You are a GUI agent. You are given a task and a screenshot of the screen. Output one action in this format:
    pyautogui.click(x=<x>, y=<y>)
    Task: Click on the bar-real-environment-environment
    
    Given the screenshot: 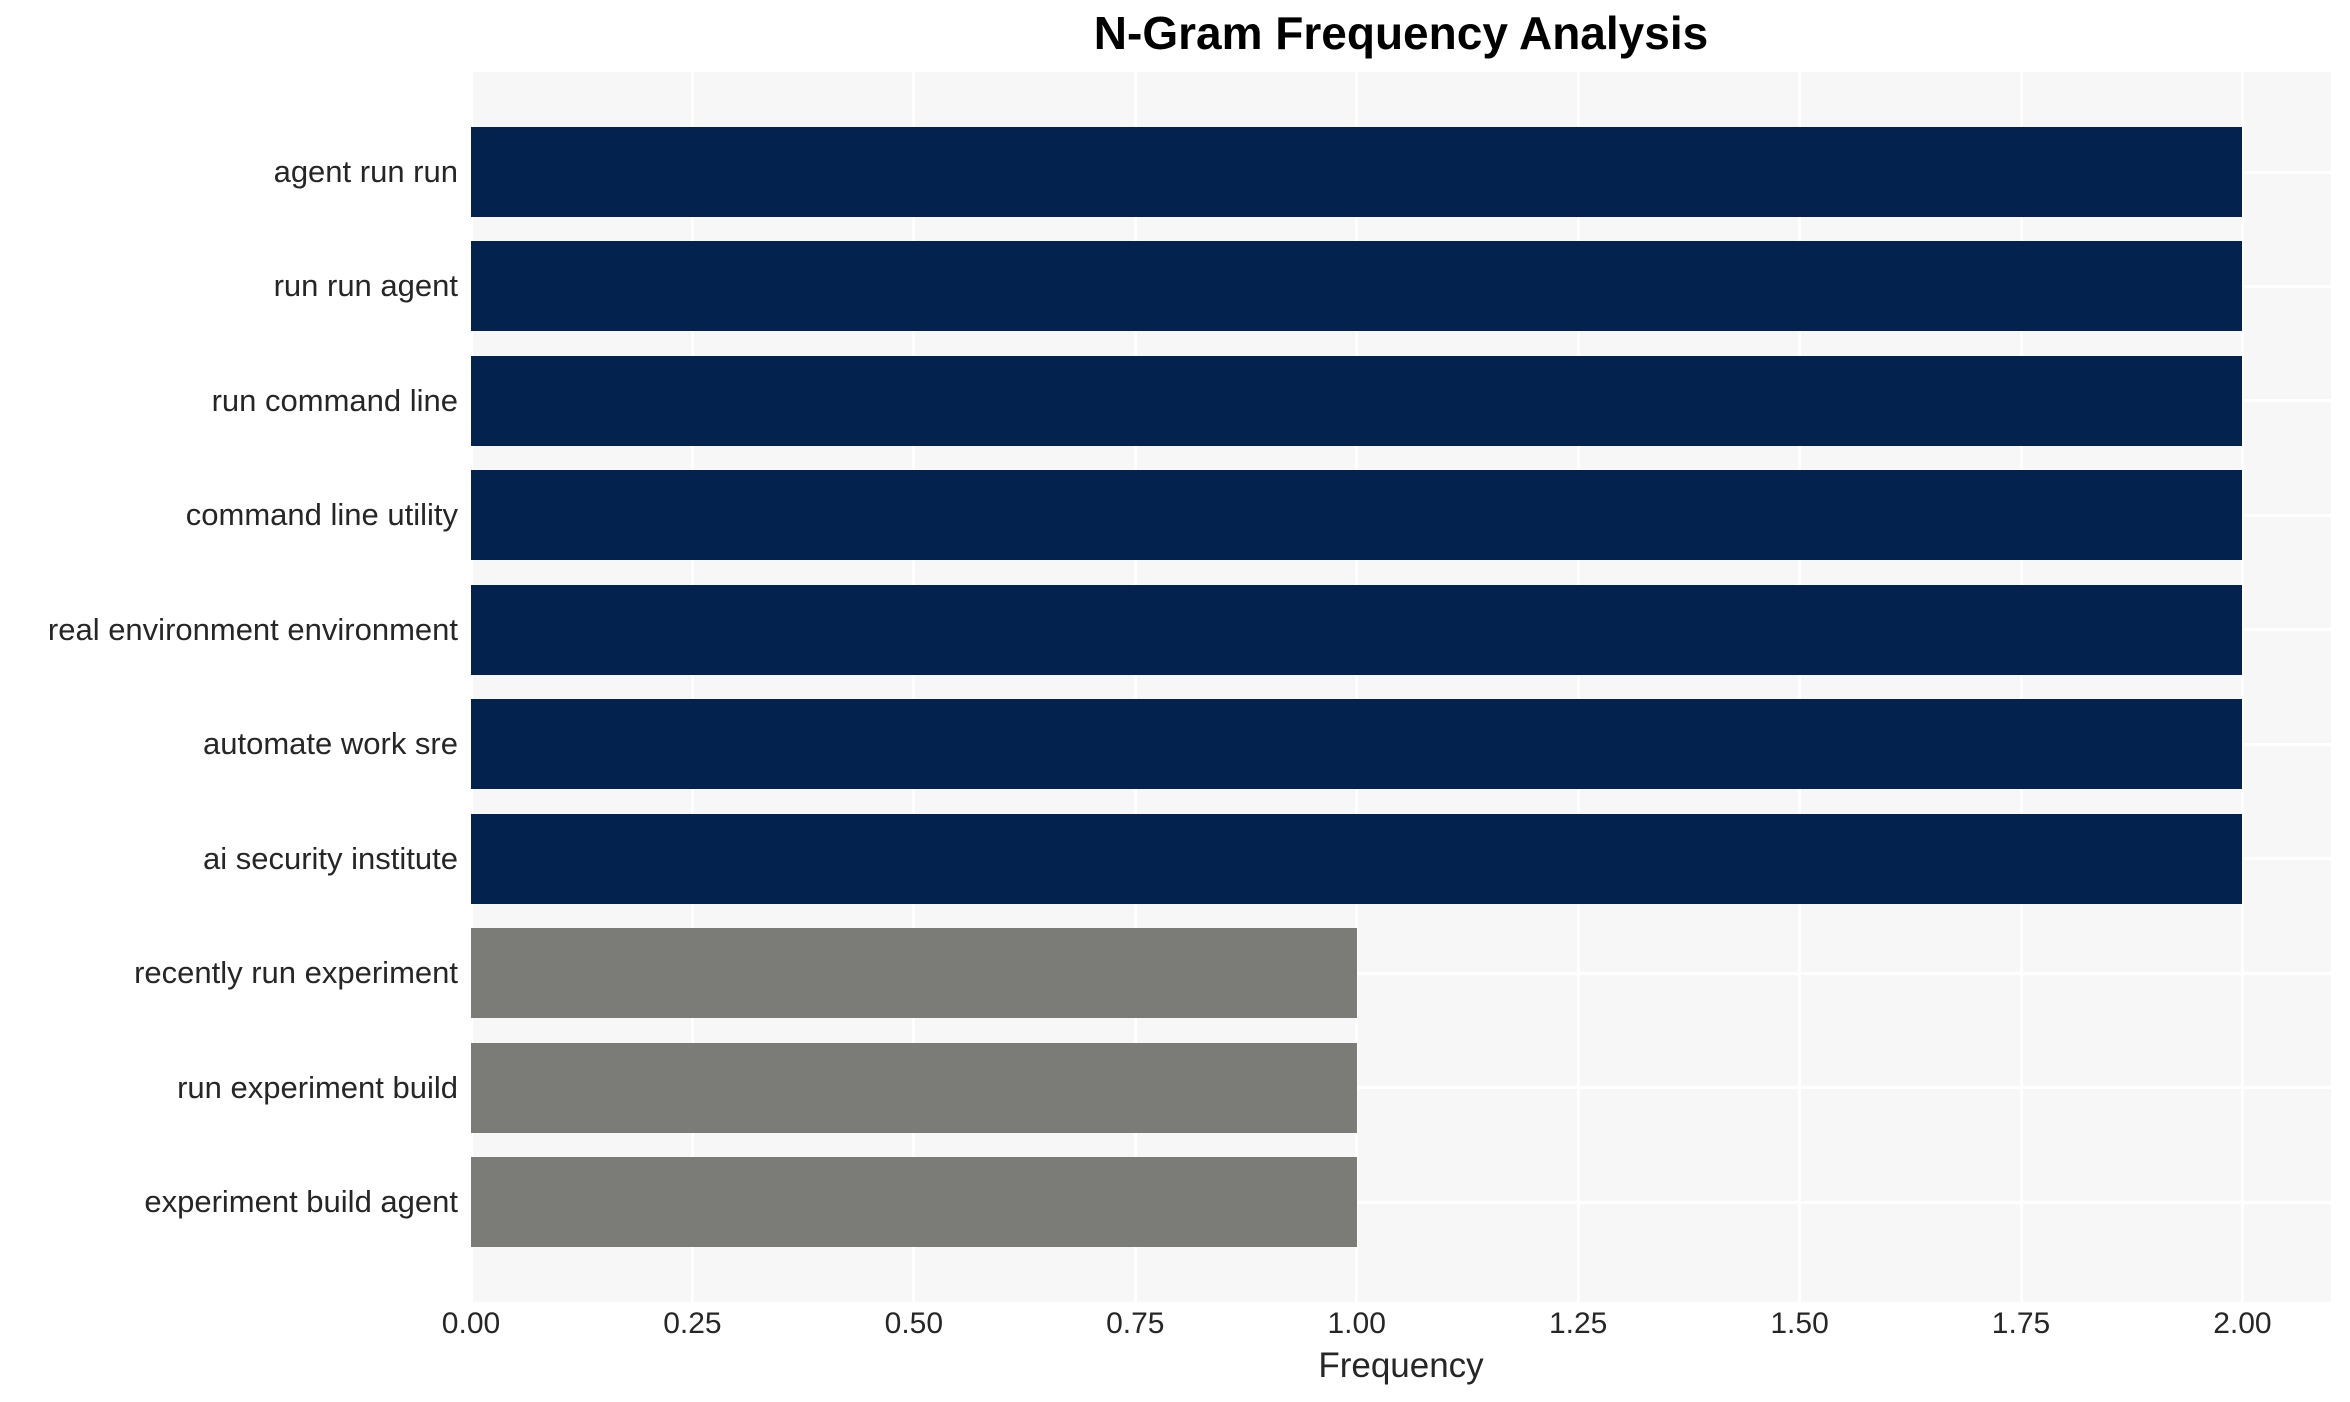 What is the action you would take?
    pyautogui.click(x=1357, y=629)
    